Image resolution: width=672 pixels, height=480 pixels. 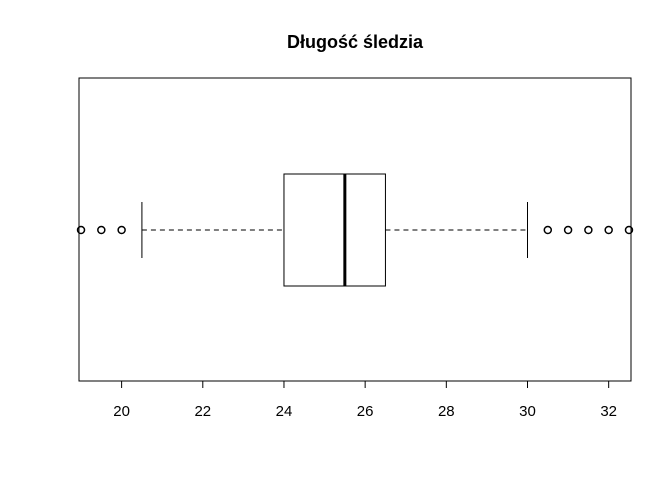 I want to click on iqr-box, so click(x=334, y=230).